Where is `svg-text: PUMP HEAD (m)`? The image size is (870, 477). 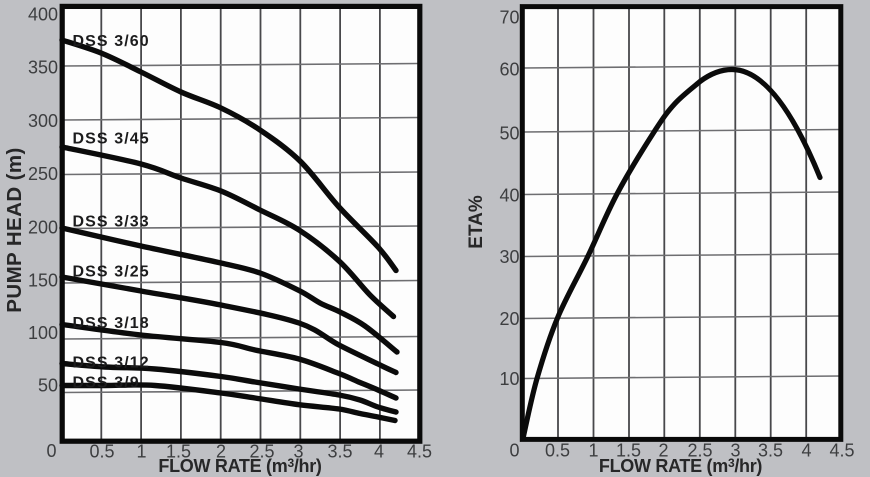 svg-text: PUMP HEAD (m) is located at coordinates (14, 229).